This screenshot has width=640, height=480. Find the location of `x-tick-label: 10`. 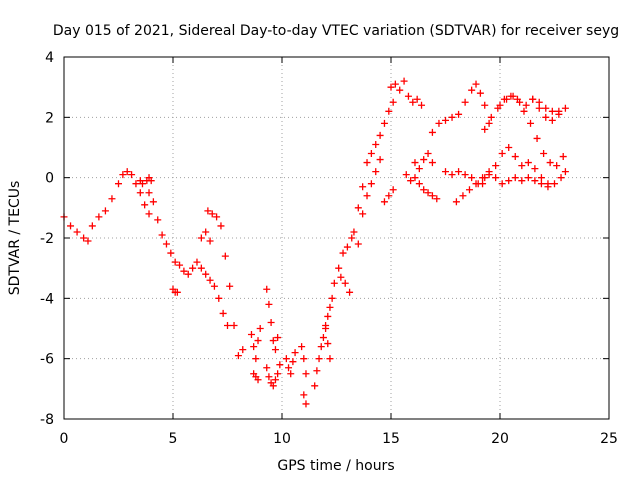

x-tick-label: 10 is located at coordinates (282, 439).